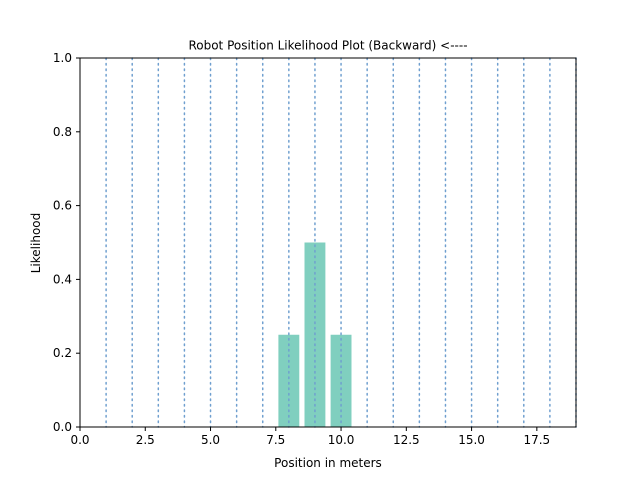  What do you see at coordinates (210, 440) in the screenshot?
I see `x-tick-label: 5.0` at bounding box center [210, 440].